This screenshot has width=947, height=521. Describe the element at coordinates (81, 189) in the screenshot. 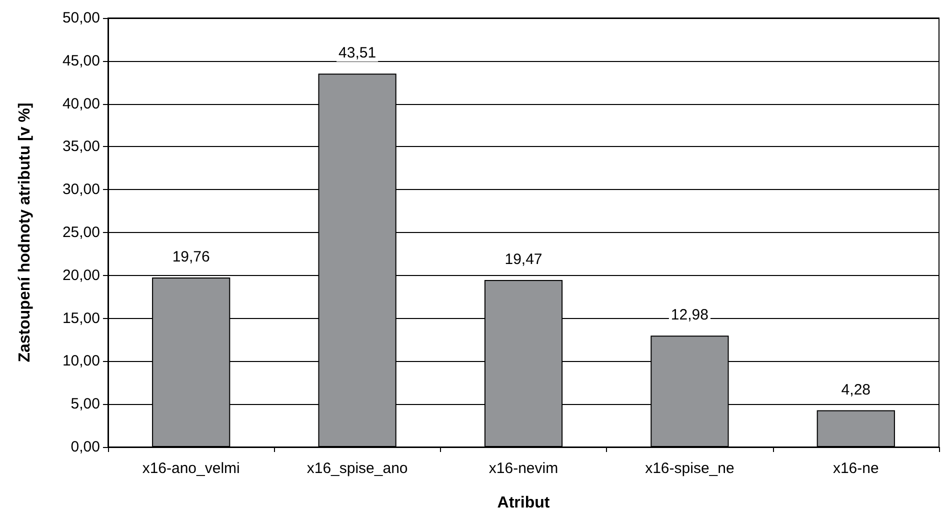

I see `y-tick-label: 30,00` at that location.